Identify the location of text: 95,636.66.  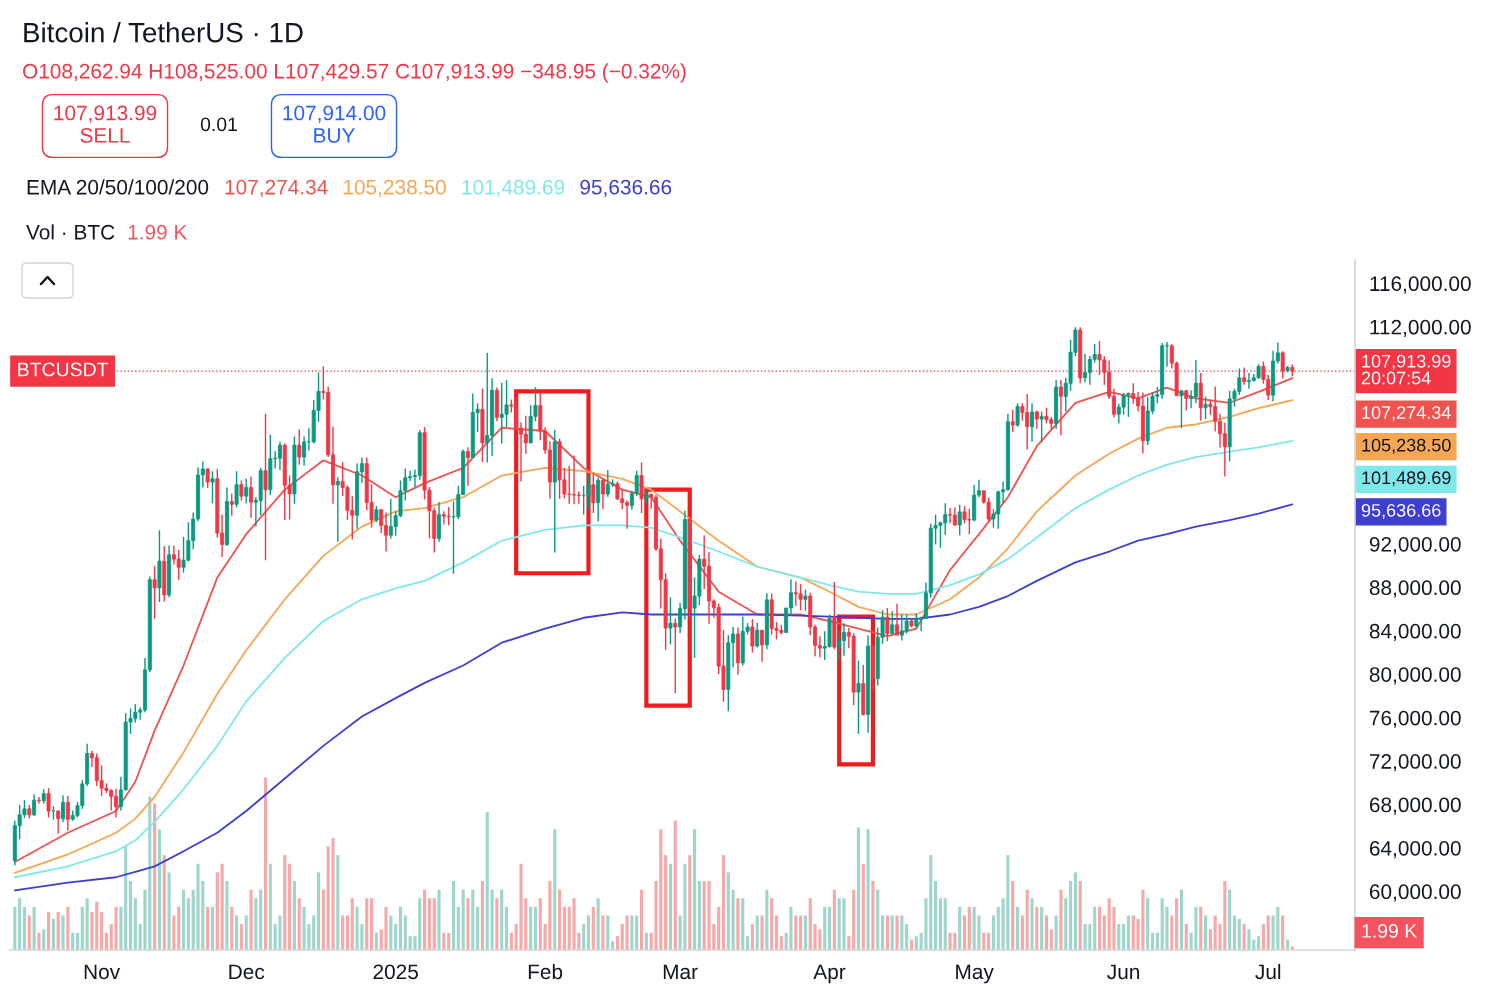
(626, 188).